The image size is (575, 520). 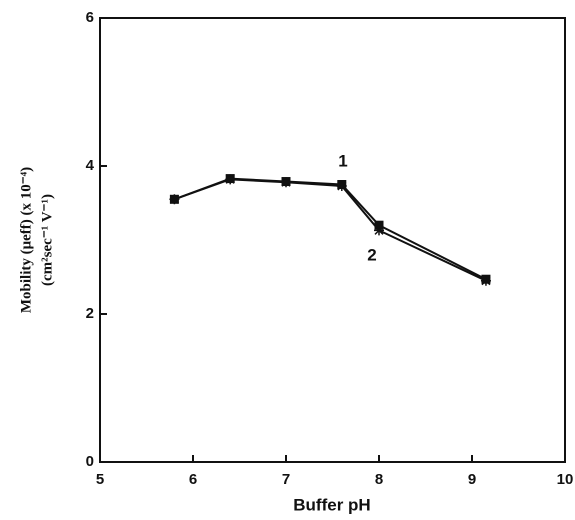 What do you see at coordinates (286, 479) in the screenshot?
I see `x-tick-label: 7` at bounding box center [286, 479].